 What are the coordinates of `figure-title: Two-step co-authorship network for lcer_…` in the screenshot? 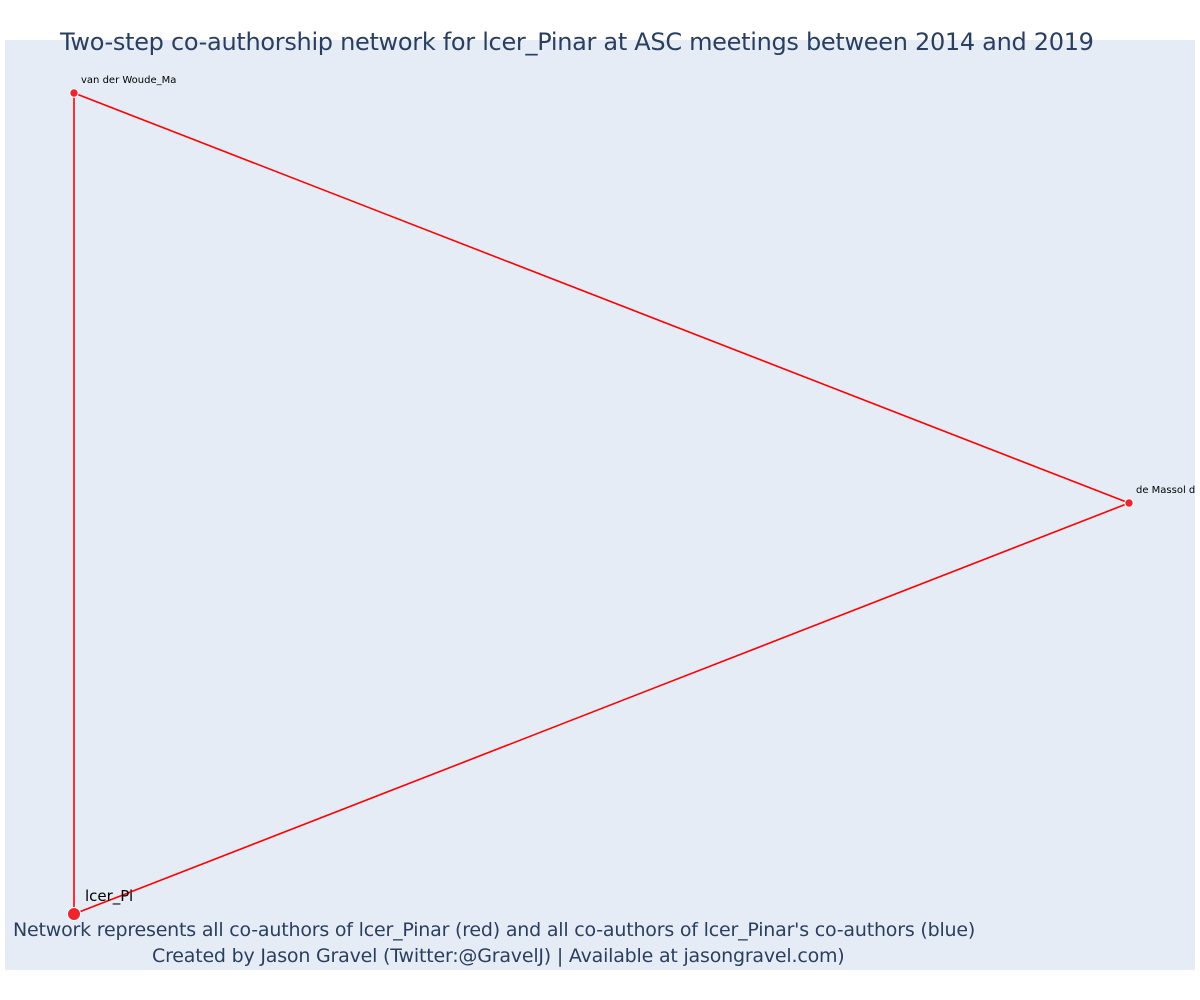 It's located at (577, 42).